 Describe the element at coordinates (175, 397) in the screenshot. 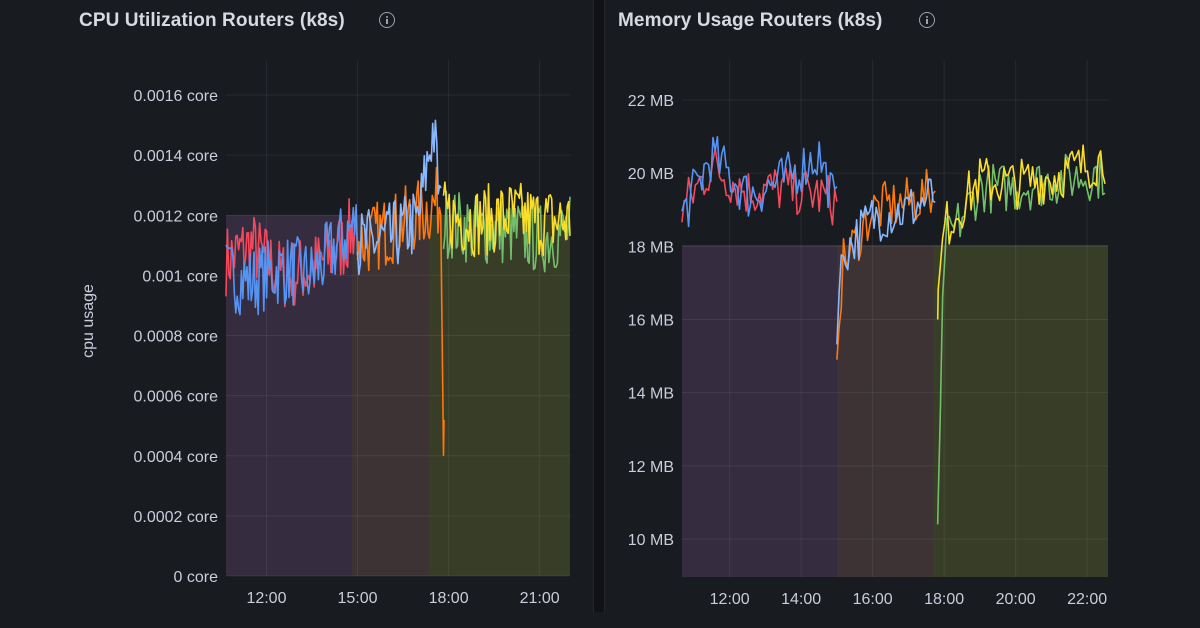

I see `y-tick-label: 0.0006 core` at that location.